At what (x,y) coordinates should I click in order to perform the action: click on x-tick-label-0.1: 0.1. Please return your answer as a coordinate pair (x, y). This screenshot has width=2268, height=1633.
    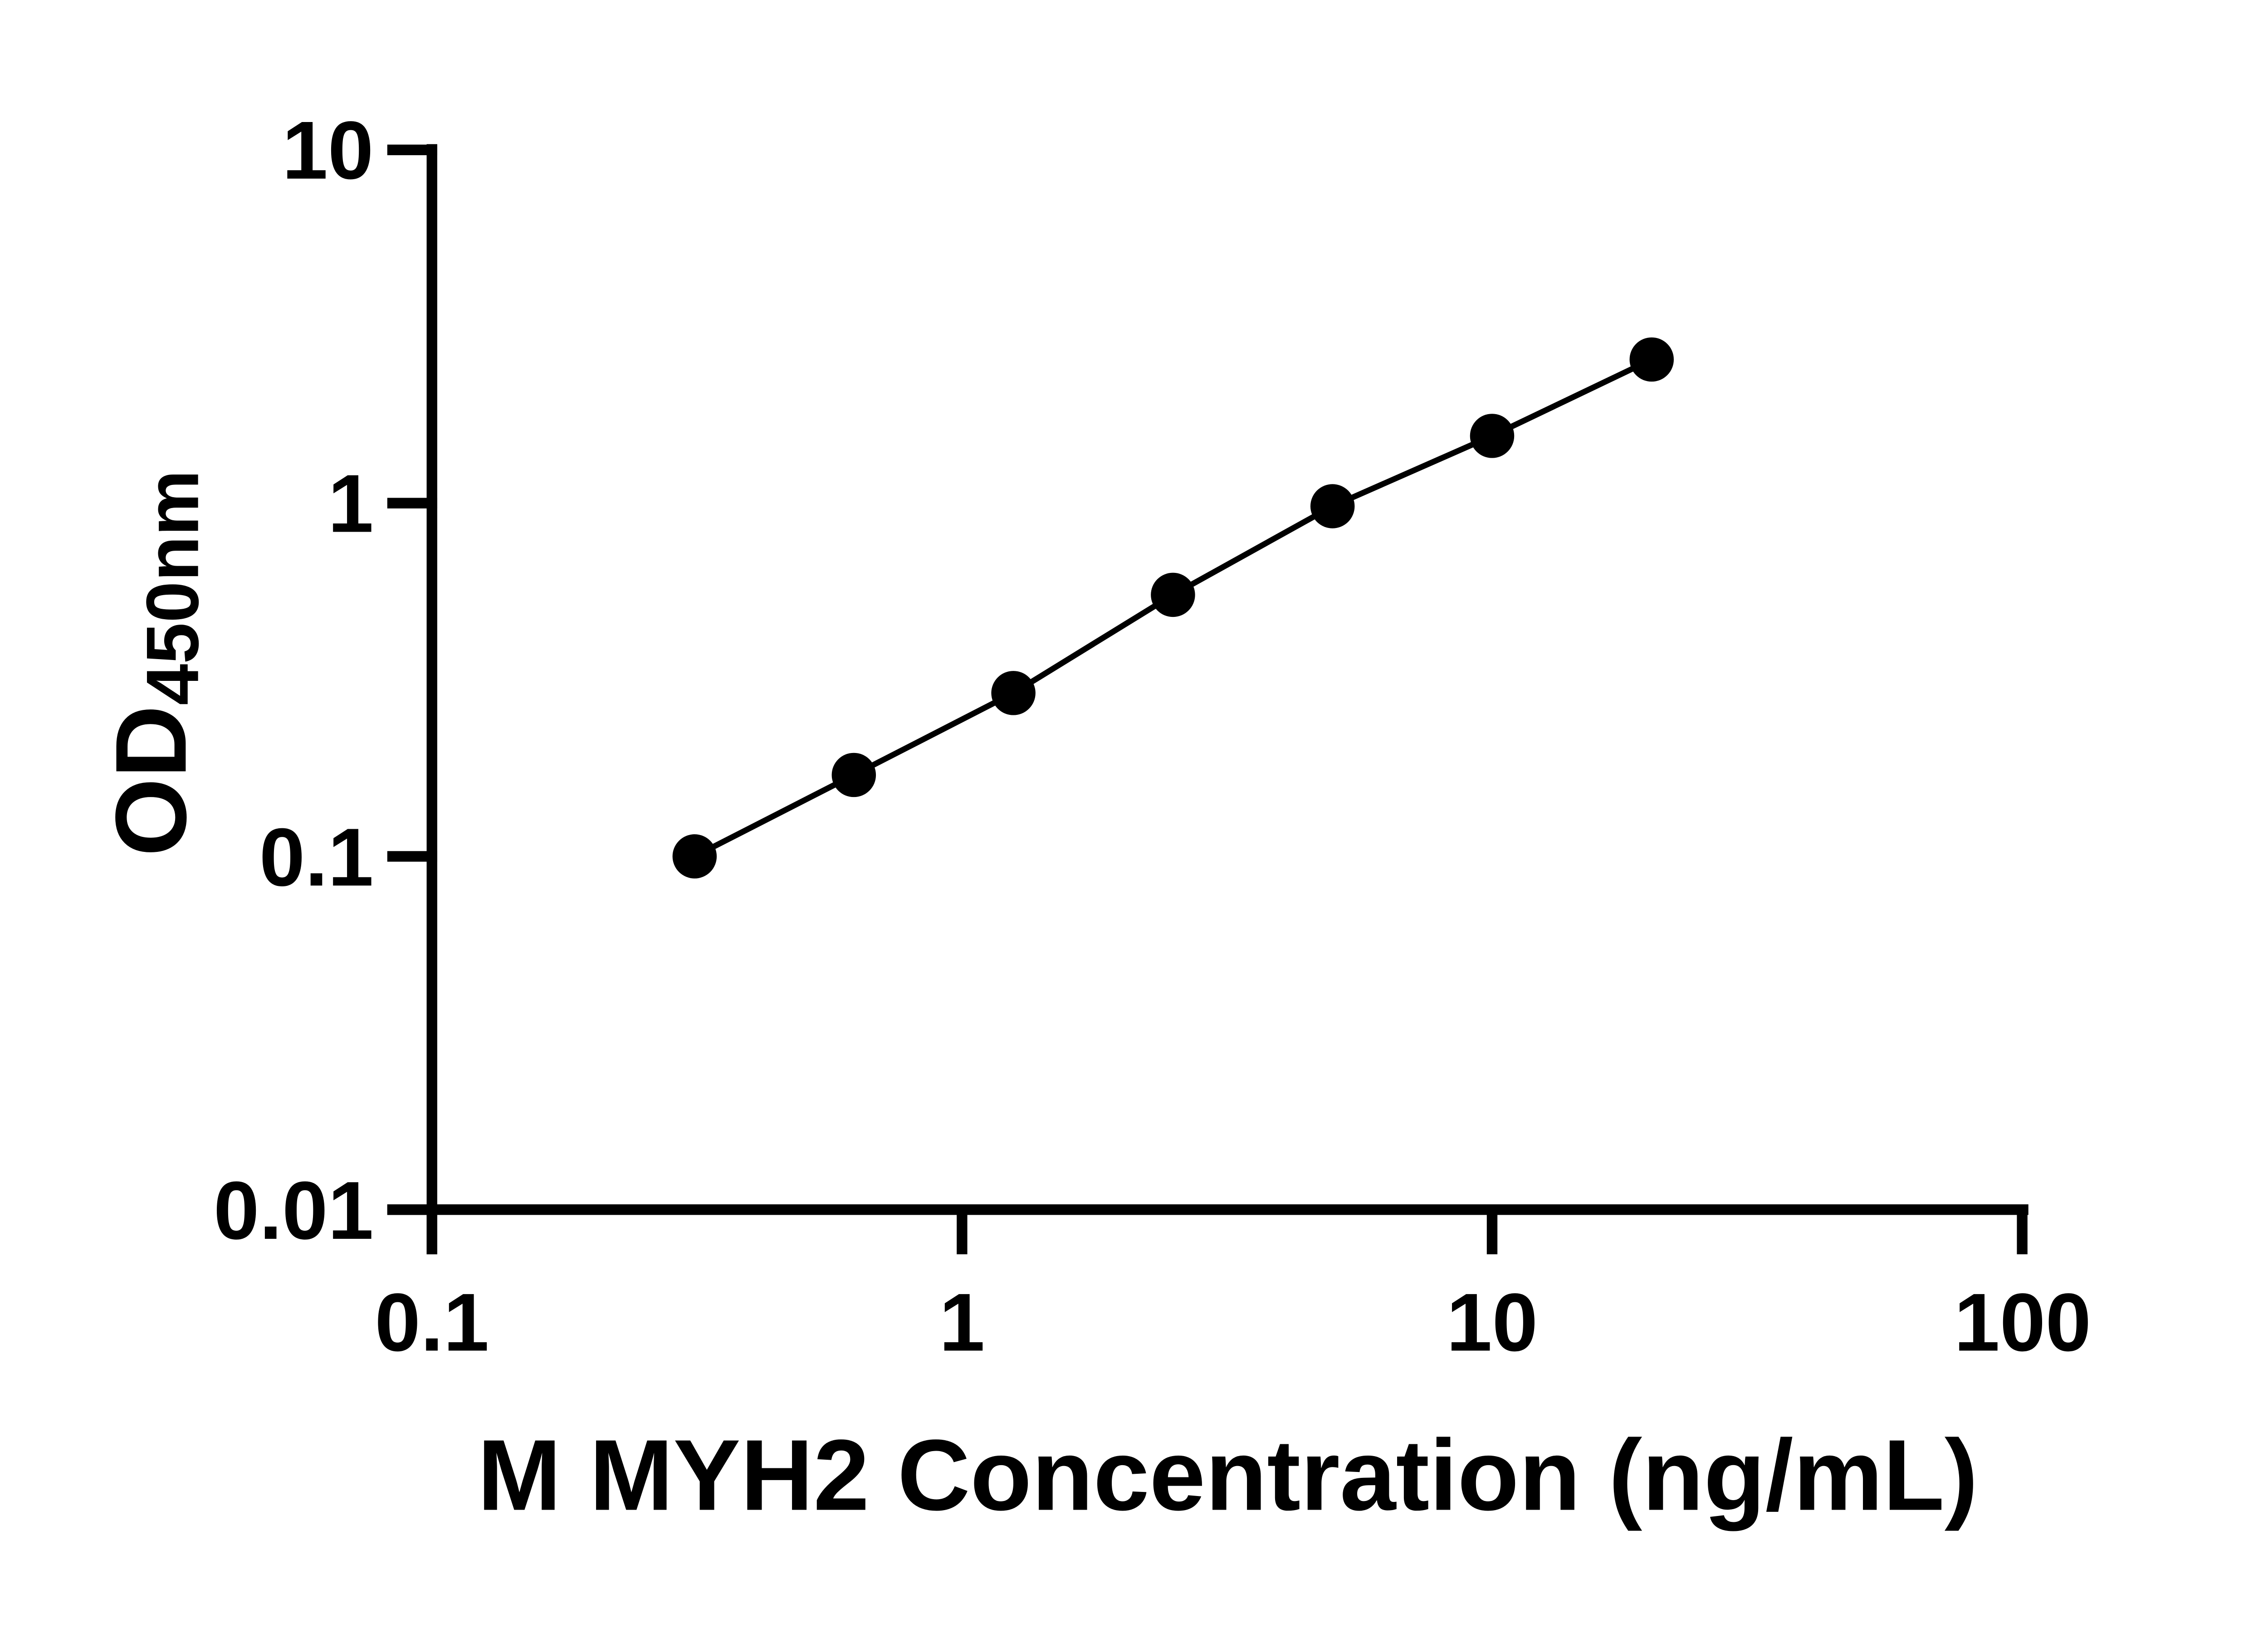
    Looking at the image, I should click on (432, 1323).